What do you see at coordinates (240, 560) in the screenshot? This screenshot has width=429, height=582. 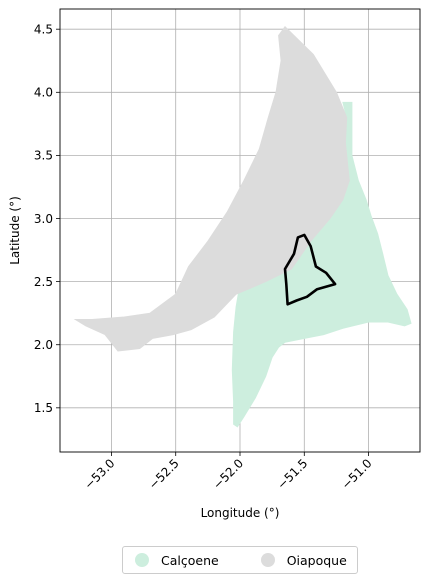 I see `legend: Calçoene Oiapoque` at bounding box center [240, 560].